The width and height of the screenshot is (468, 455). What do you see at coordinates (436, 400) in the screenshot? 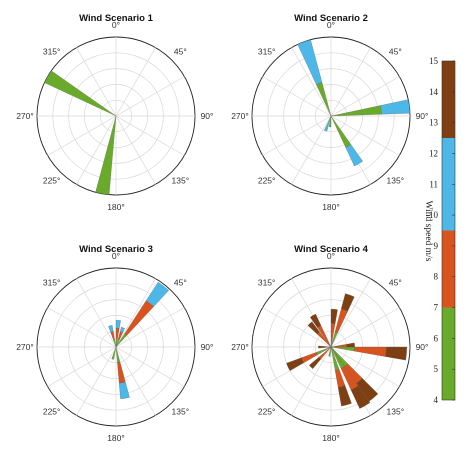
I see `colorbar-tick-label: 4` at bounding box center [436, 400].